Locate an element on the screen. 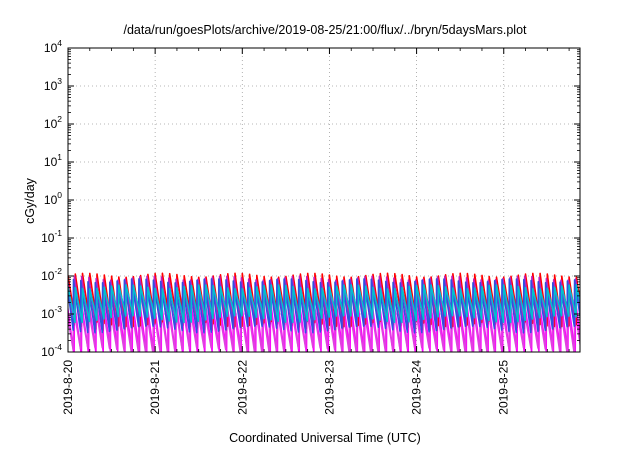 The image size is (640, 453). y-tick-label: 10³ is located at coordinates (53, 84).